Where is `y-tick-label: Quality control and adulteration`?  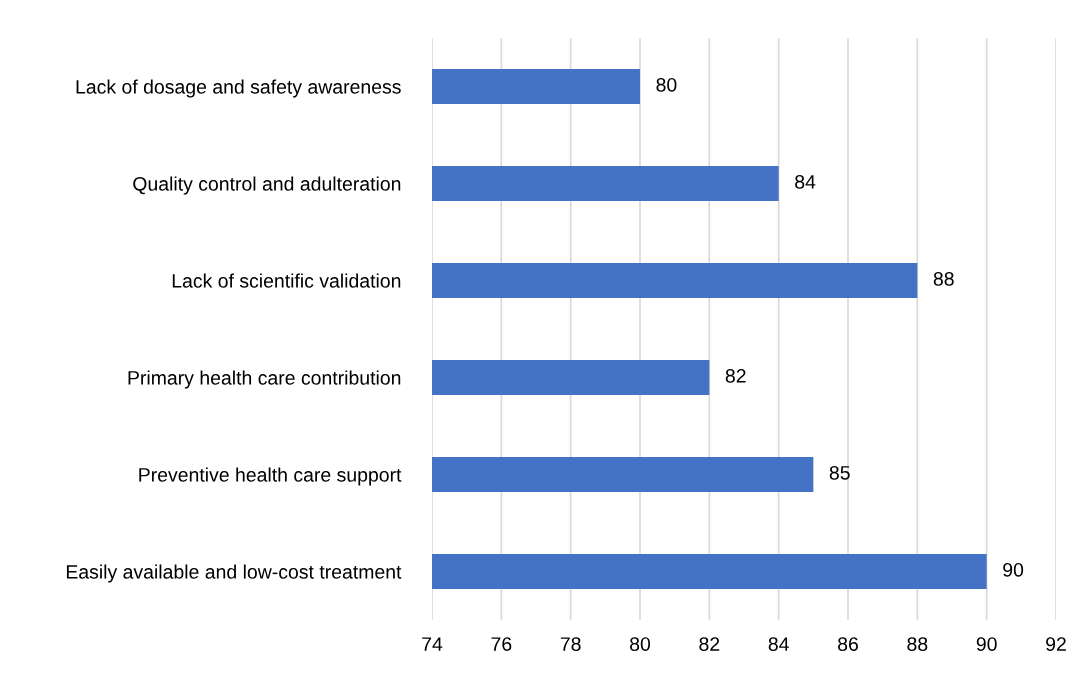 y-tick-label: Quality control and adulteration is located at coordinates (267, 185).